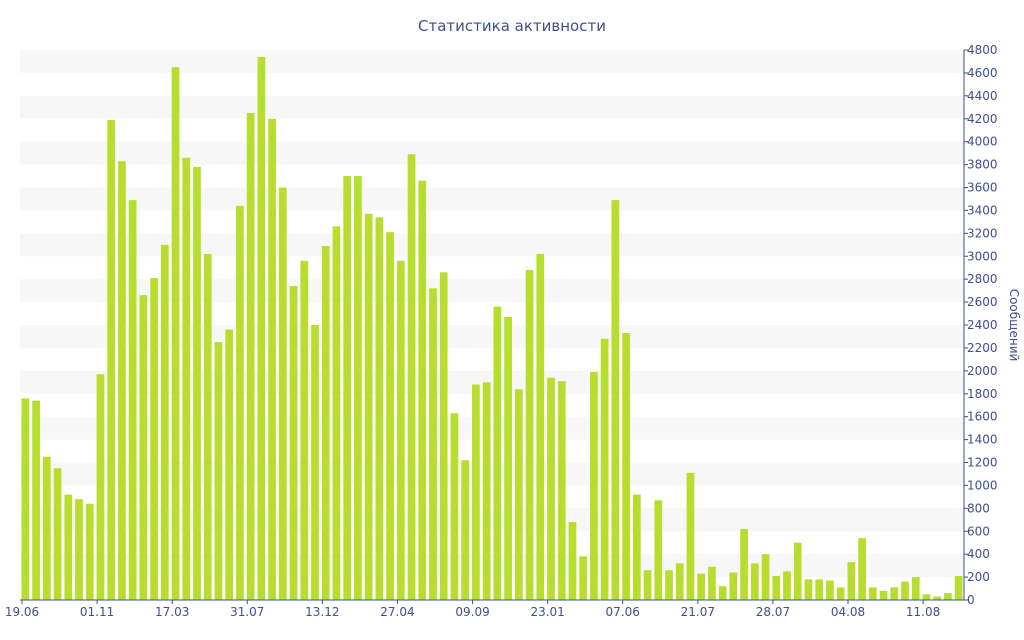 This screenshot has width=1024, height=640. I want to click on y-tick-label: 600, so click(978, 531).